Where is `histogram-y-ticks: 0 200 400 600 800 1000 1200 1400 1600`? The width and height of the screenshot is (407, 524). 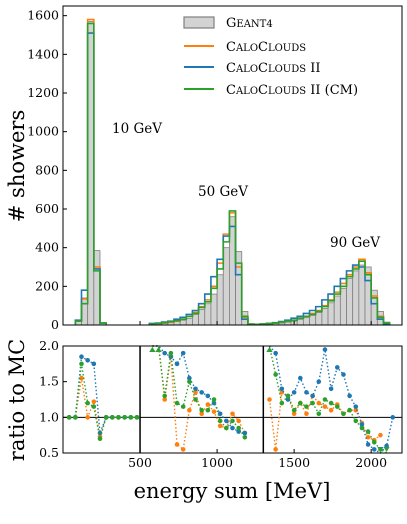 histogram-y-ticks: 0 200 400 600 800 1000 1200 1400 1600 is located at coordinates (47, 170).